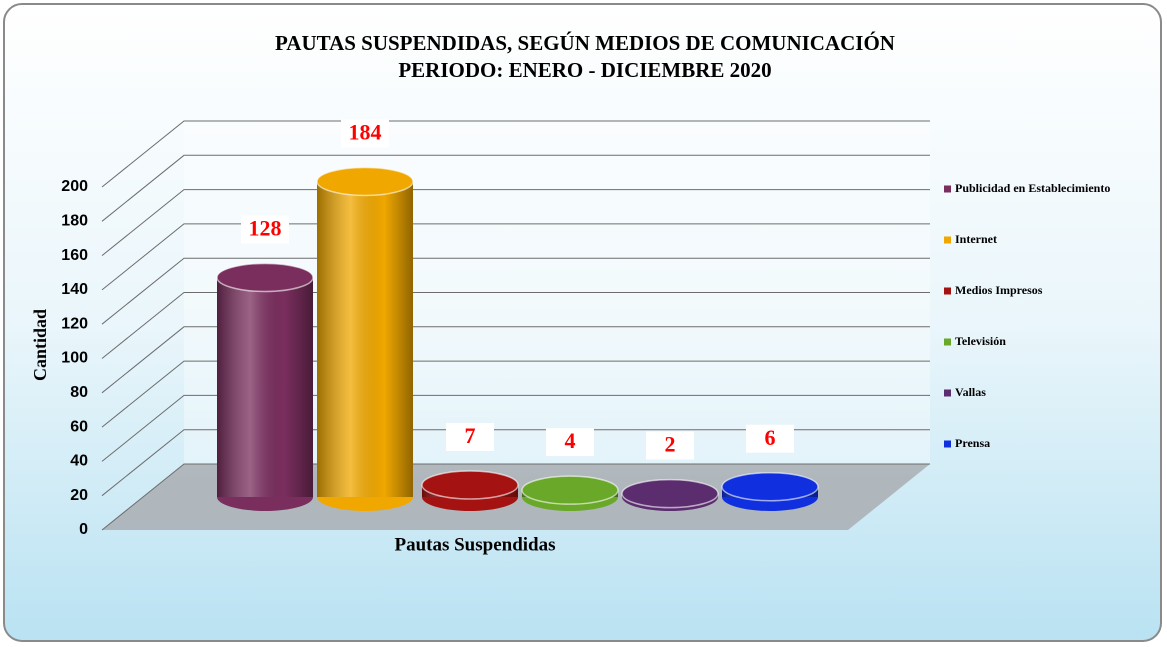 This screenshot has width=1167, height=647. I want to click on y-tick-label: 160, so click(74, 255).